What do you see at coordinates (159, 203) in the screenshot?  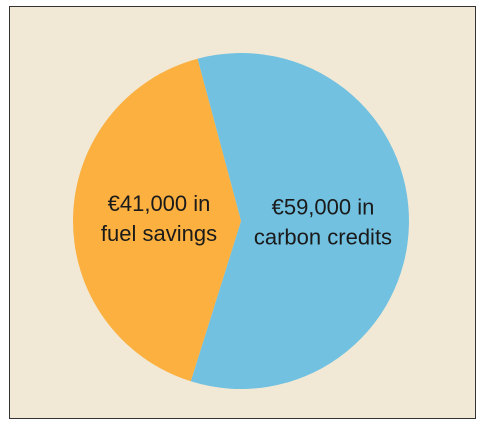 I see `slice-value-label: €41,000 in` at bounding box center [159, 203].